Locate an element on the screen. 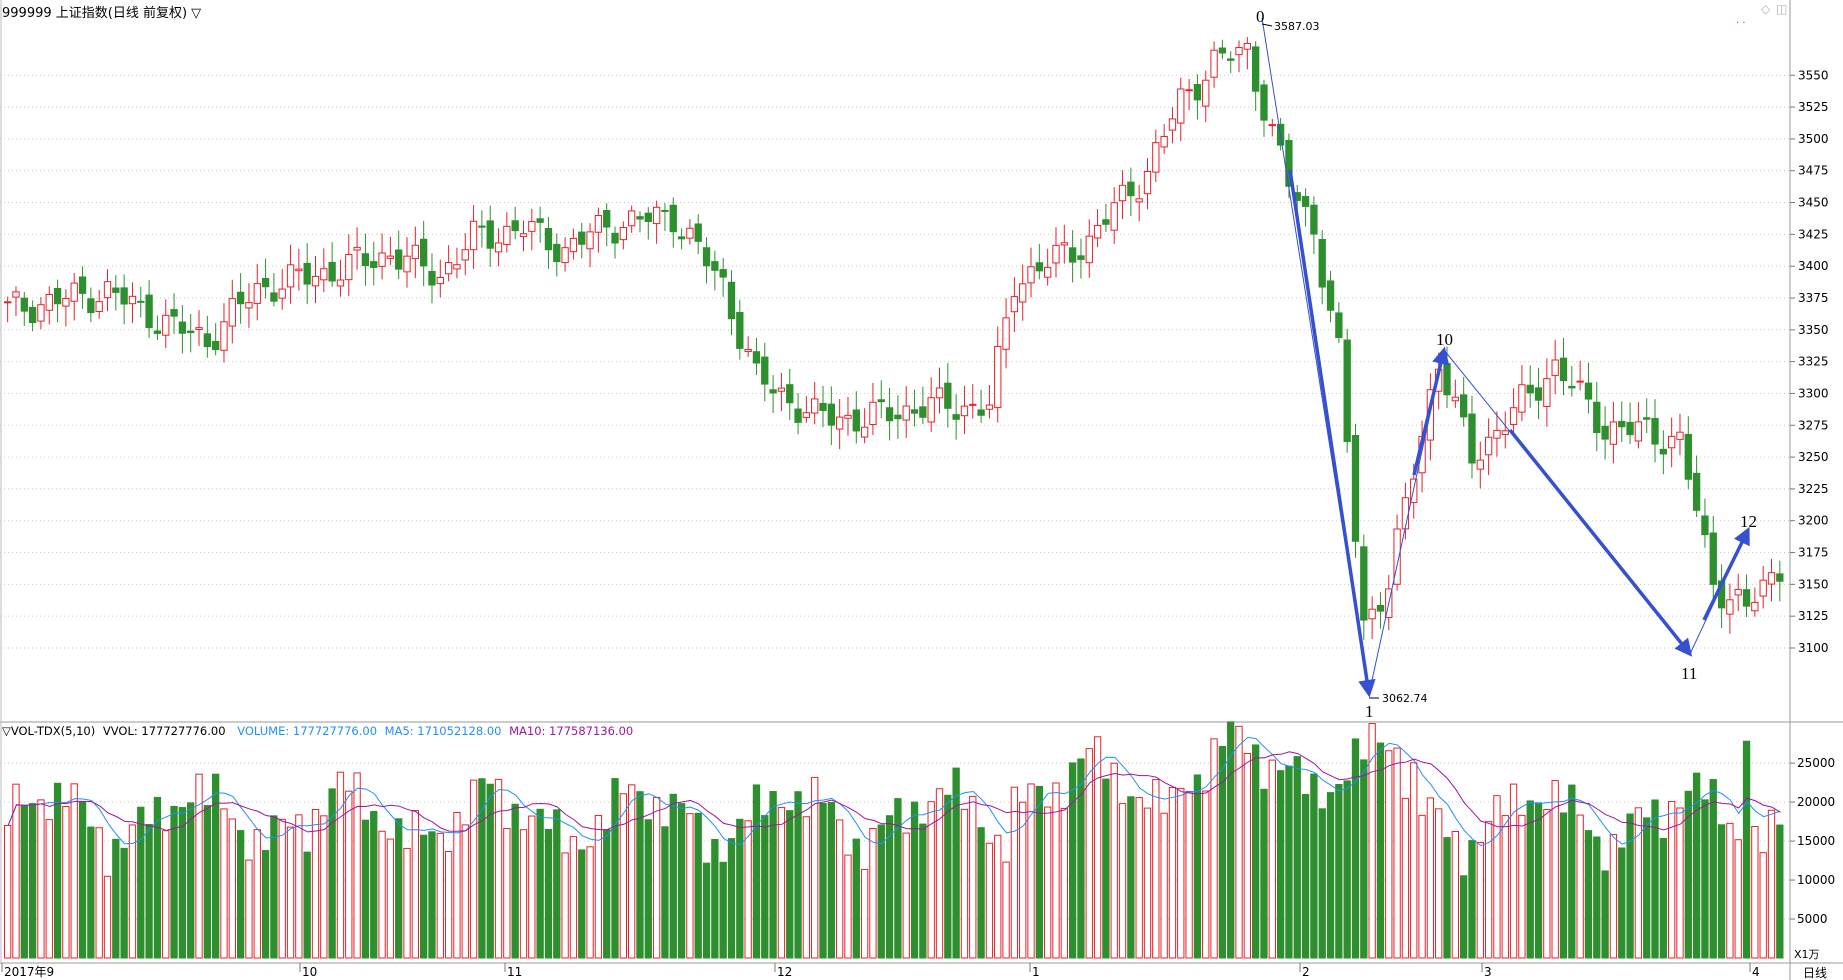  price-tick-label: 3500 is located at coordinates (1813, 139).